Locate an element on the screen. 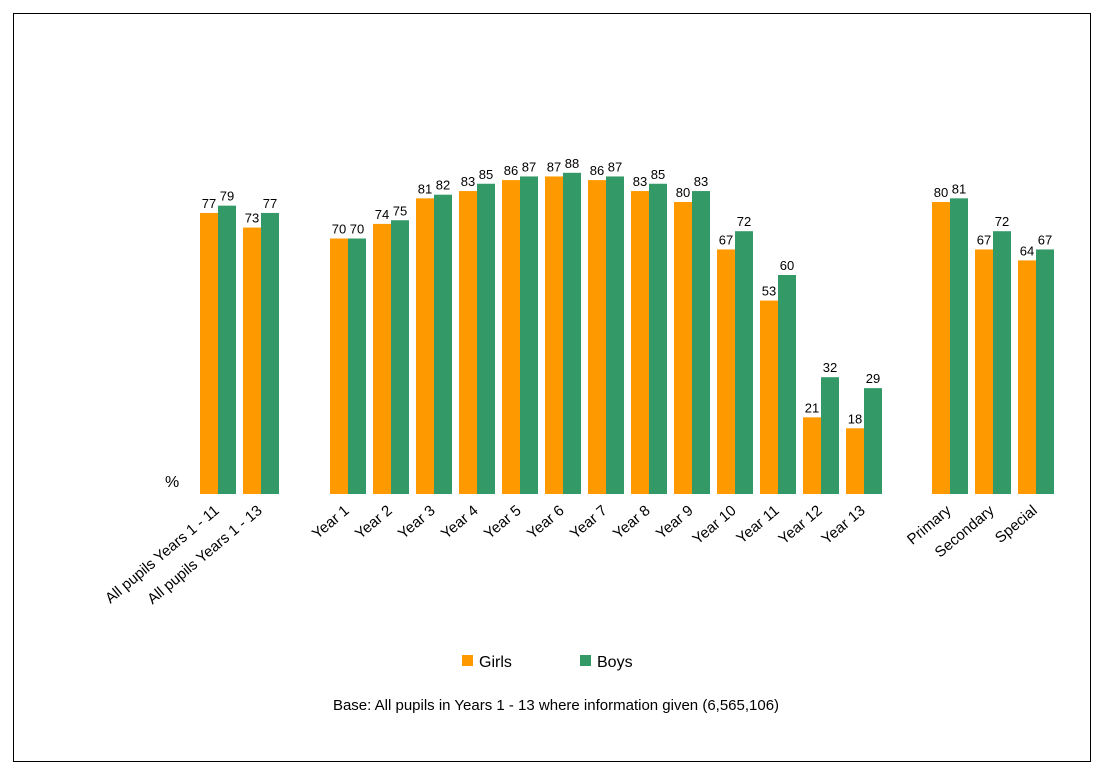  data-label-boys-year-12: 32 is located at coordinates (830, 367).